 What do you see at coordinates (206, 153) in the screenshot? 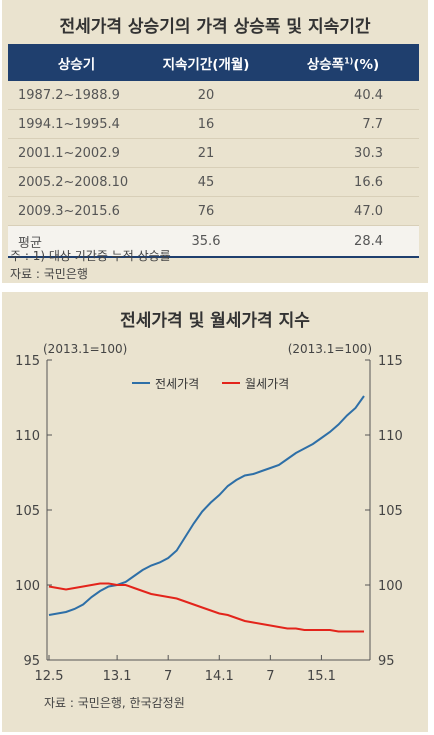
I see `duration-cell: 21` at bounding box center [206, 153].